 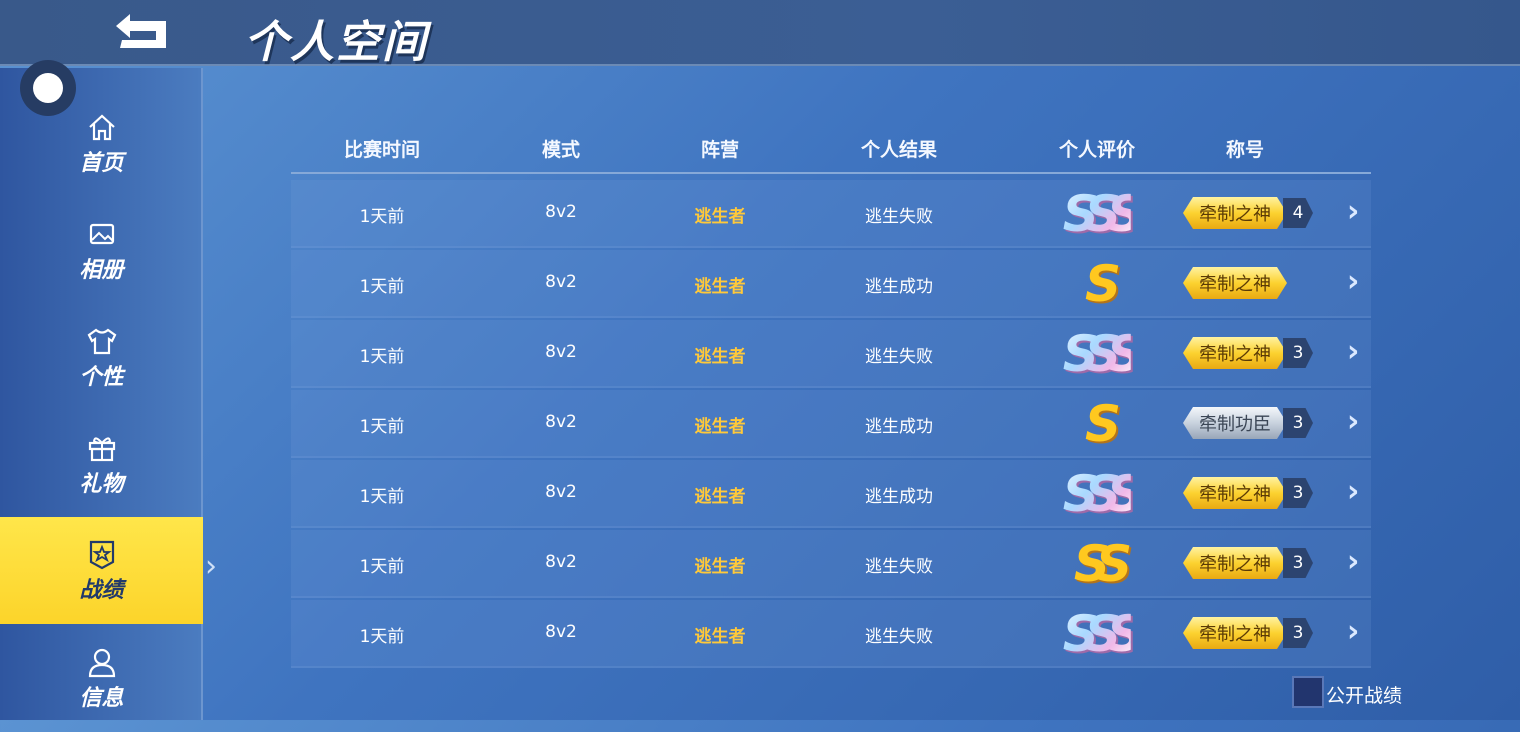 What do you see at coordinates (336, 42) in the screenshot?
I see `page-title: 个人空间` at bounding box center [336, 42].